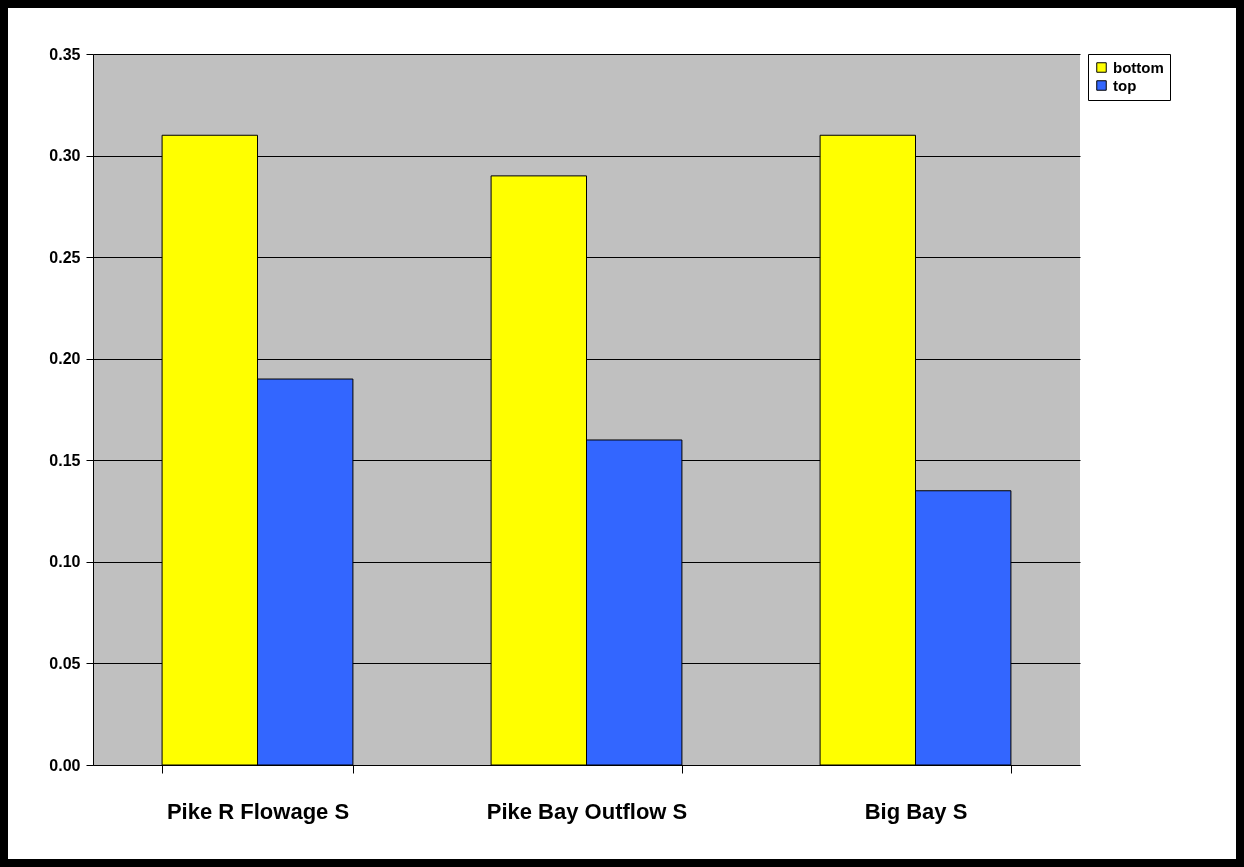  What do you see at coordinates (258, 811) in the screenshot?
I see `x-tick-label: Pike R Flowage S` at bounding box center [258, 811].